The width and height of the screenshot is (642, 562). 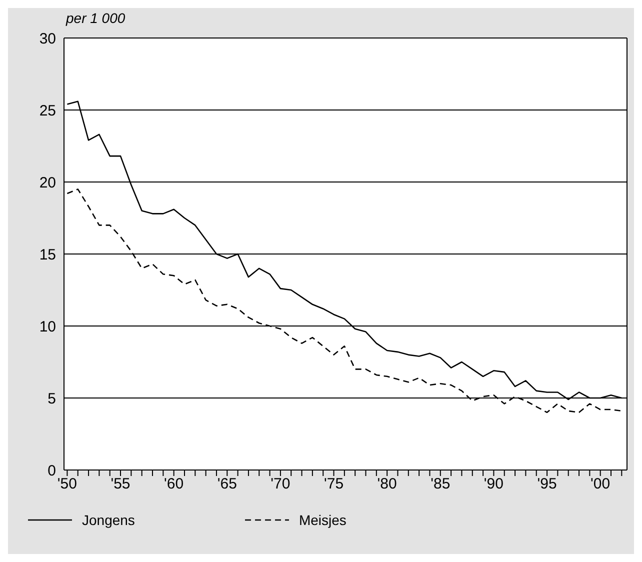 I want to click on y-tick-label: 15, so click(x=47, y=255).